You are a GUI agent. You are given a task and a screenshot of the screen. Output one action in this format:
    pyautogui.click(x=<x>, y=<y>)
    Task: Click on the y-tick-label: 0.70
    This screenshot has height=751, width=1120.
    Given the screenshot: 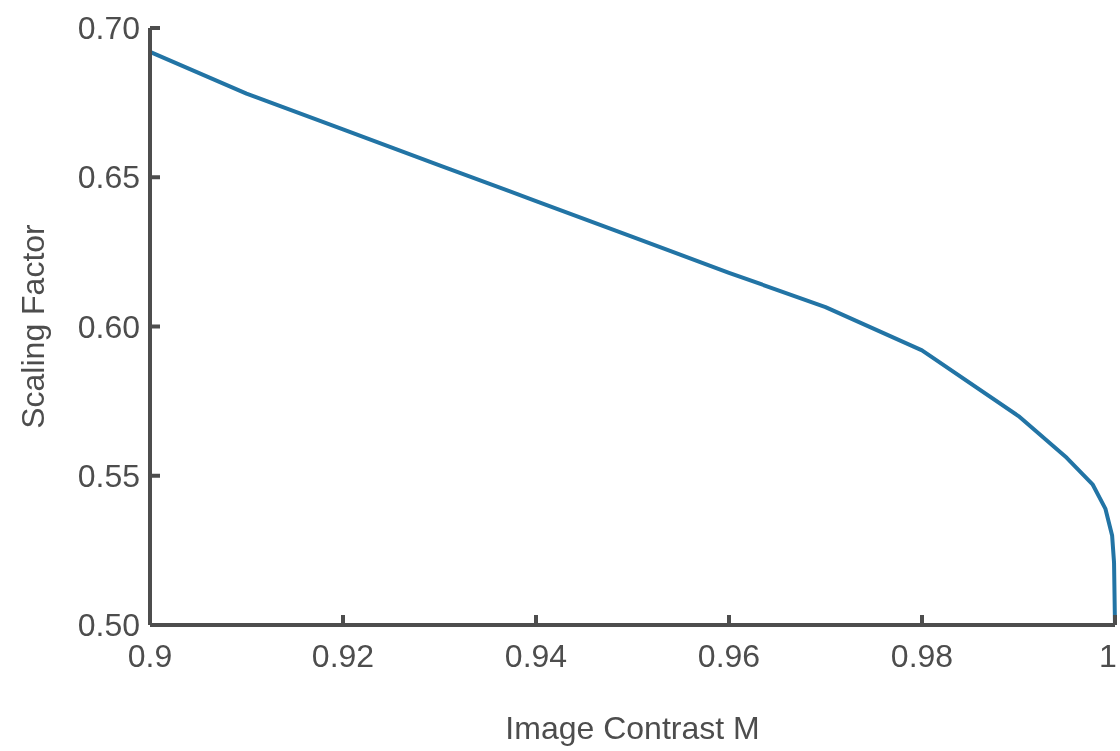 What is the action you would take?
    pyautogui.click(x=108, y=28)
    